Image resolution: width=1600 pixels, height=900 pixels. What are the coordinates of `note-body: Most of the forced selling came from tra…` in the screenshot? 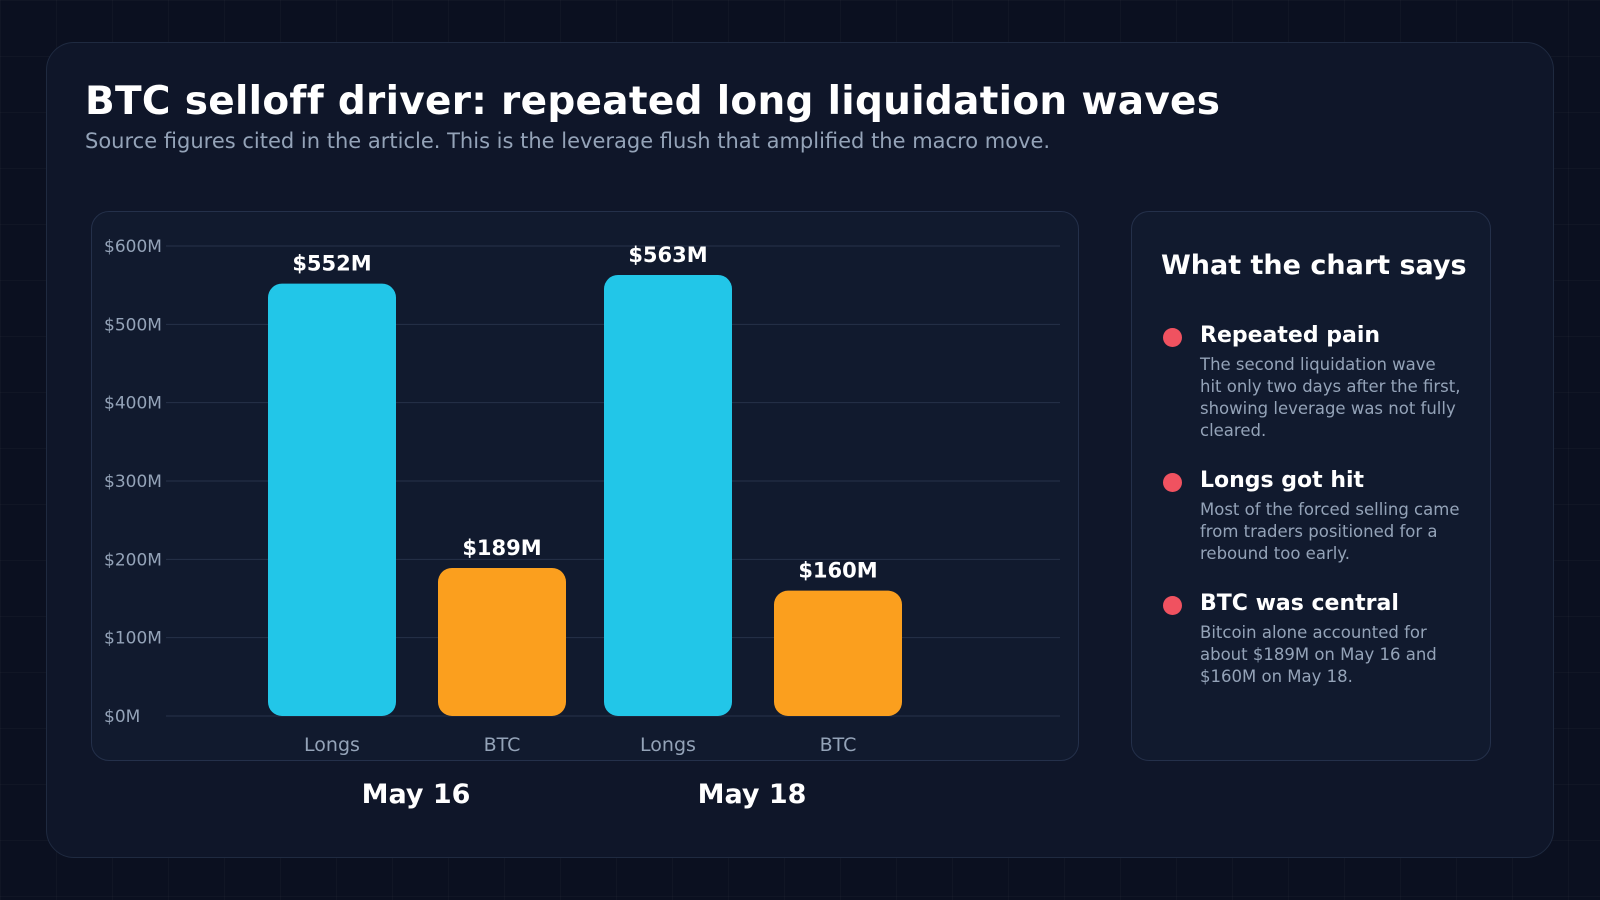 It's located at (1330, 531).